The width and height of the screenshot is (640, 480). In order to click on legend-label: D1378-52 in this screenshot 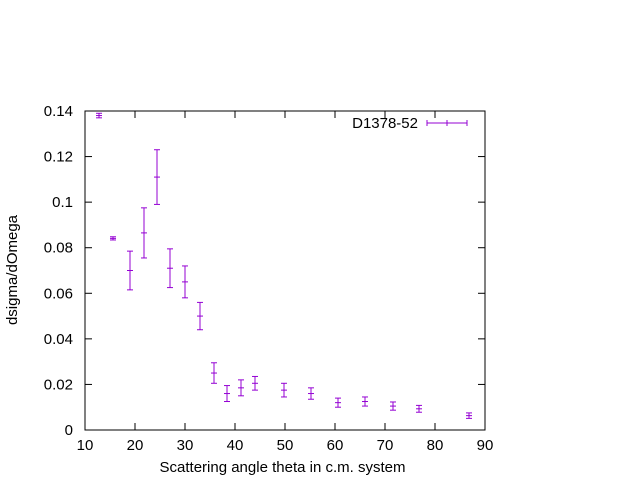, I will do `click(385, 123)`.